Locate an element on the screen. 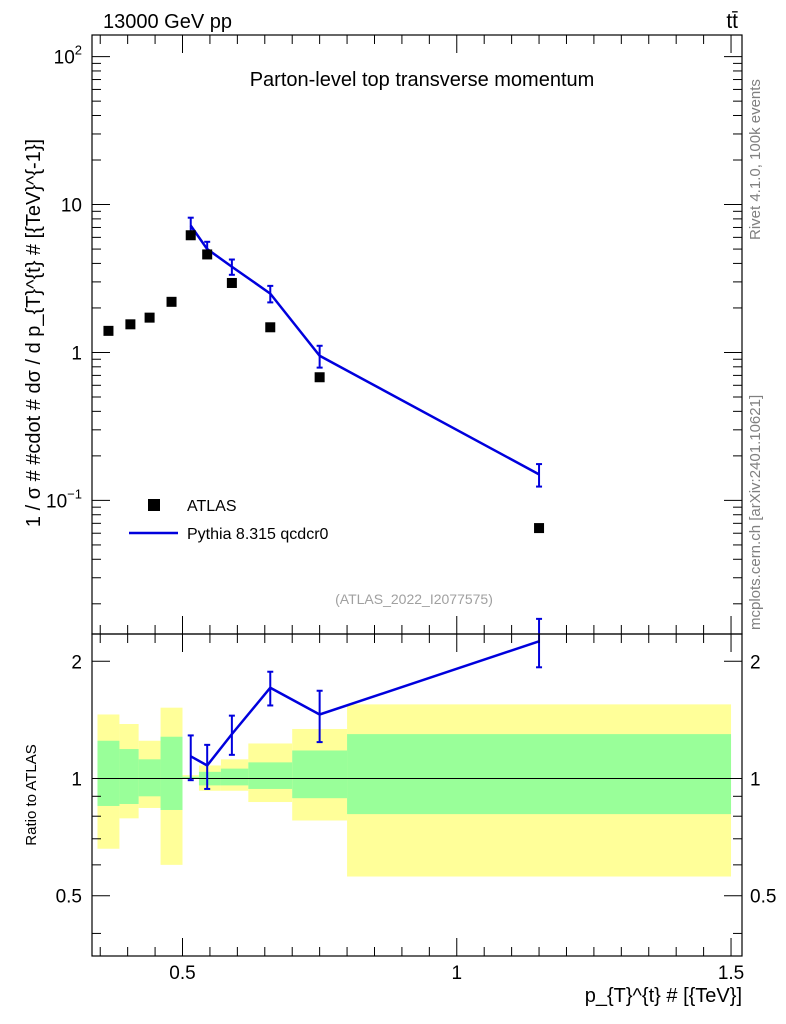 This screenshot has width=786, height=1024. ratio-y-tick-label-left: 1 is located at coordinates (76, 779).